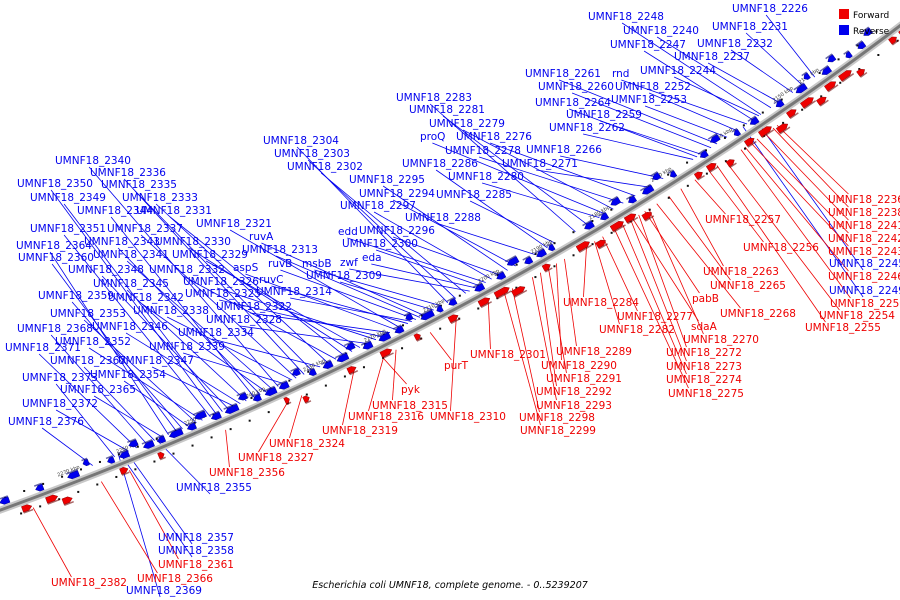 The width and height of the screenshot is (900, 600). Describe the element at coordinates (160, 198) in the screenshot. I see `gene-label: UMNF18_2333` at that location.